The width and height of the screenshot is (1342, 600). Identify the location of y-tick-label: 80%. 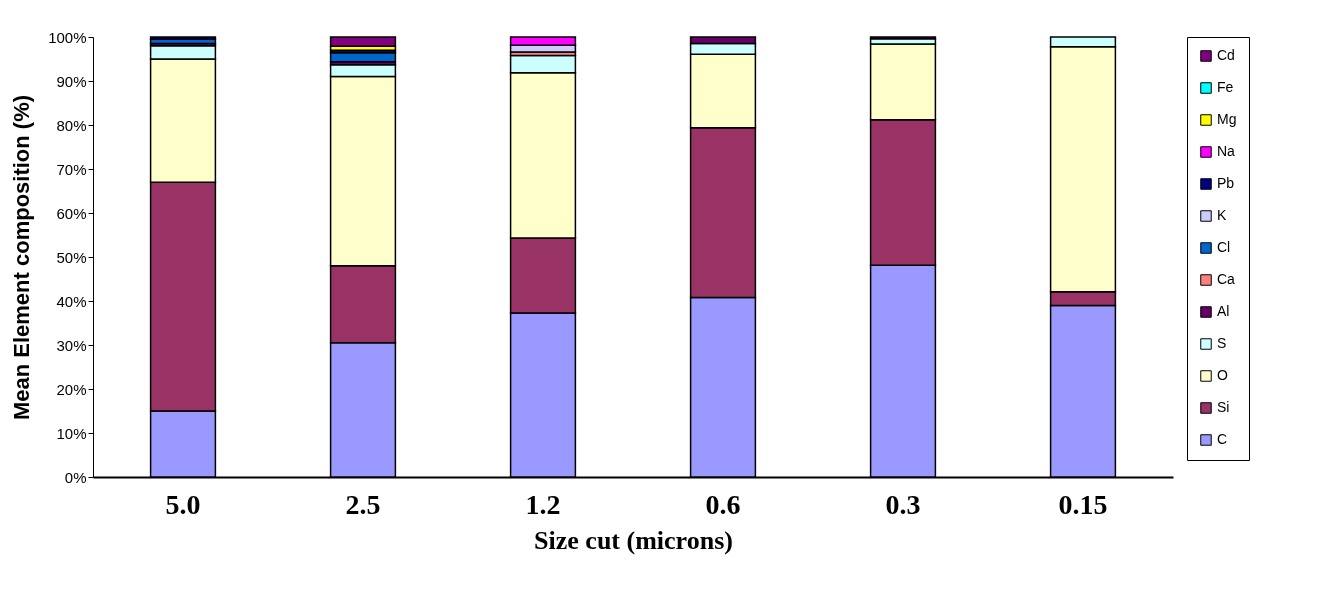
(71, 125).